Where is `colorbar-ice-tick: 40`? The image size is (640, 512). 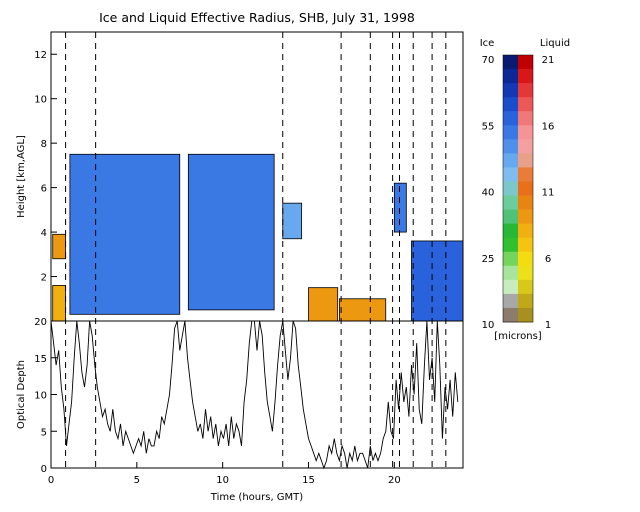 colorbar-ice-tick: 40 is located at coordinates (488, 193).